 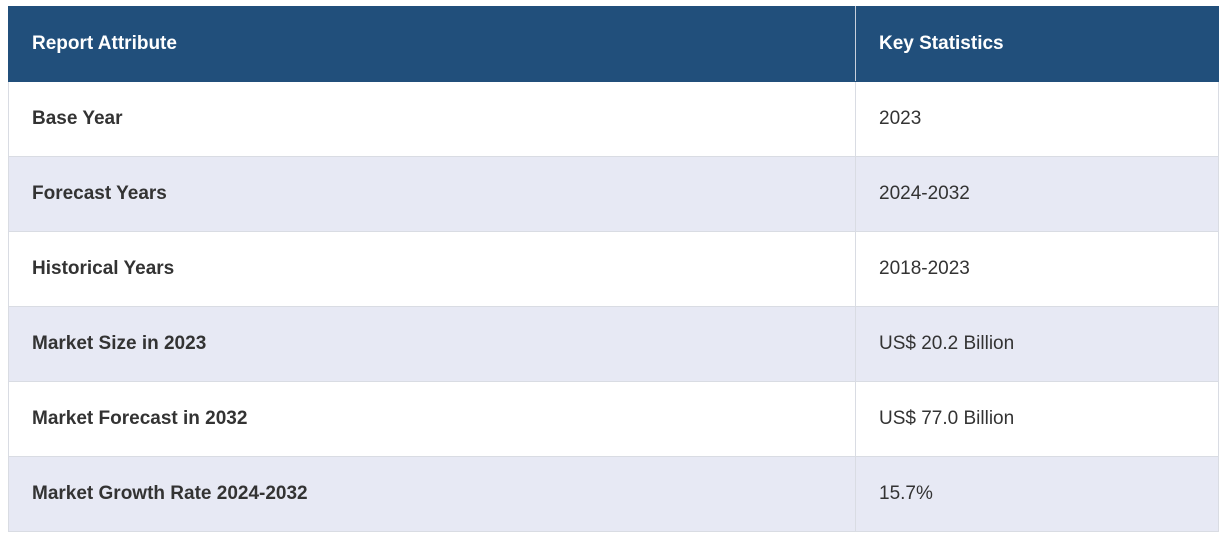 What do you see at coordinates (1037, 344) in the screenshot?
I see `statistic-cell: US$ 20.2 Billion` at bounding box center [1037, 344].